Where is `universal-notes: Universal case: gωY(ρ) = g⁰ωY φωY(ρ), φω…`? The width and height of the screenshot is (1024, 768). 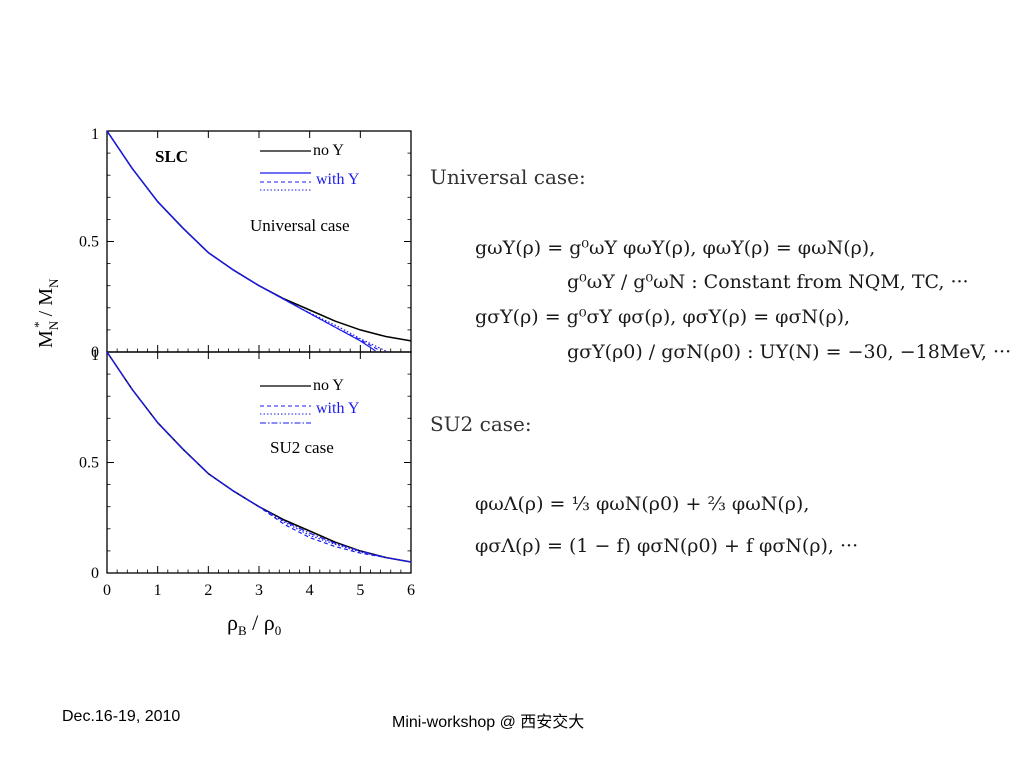
universal-notes: Universal case: gωY(ρ) = g⁰ωY φωY(ρ), φω… is located at coordinates (720, 264).